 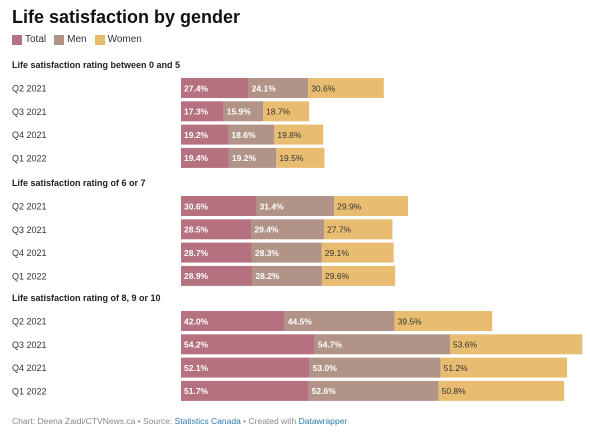 What do you see at coordinates (454, 391) in the screenshot?
I see `bar-value-label: 50.8%` at bounding box center [454, 391].